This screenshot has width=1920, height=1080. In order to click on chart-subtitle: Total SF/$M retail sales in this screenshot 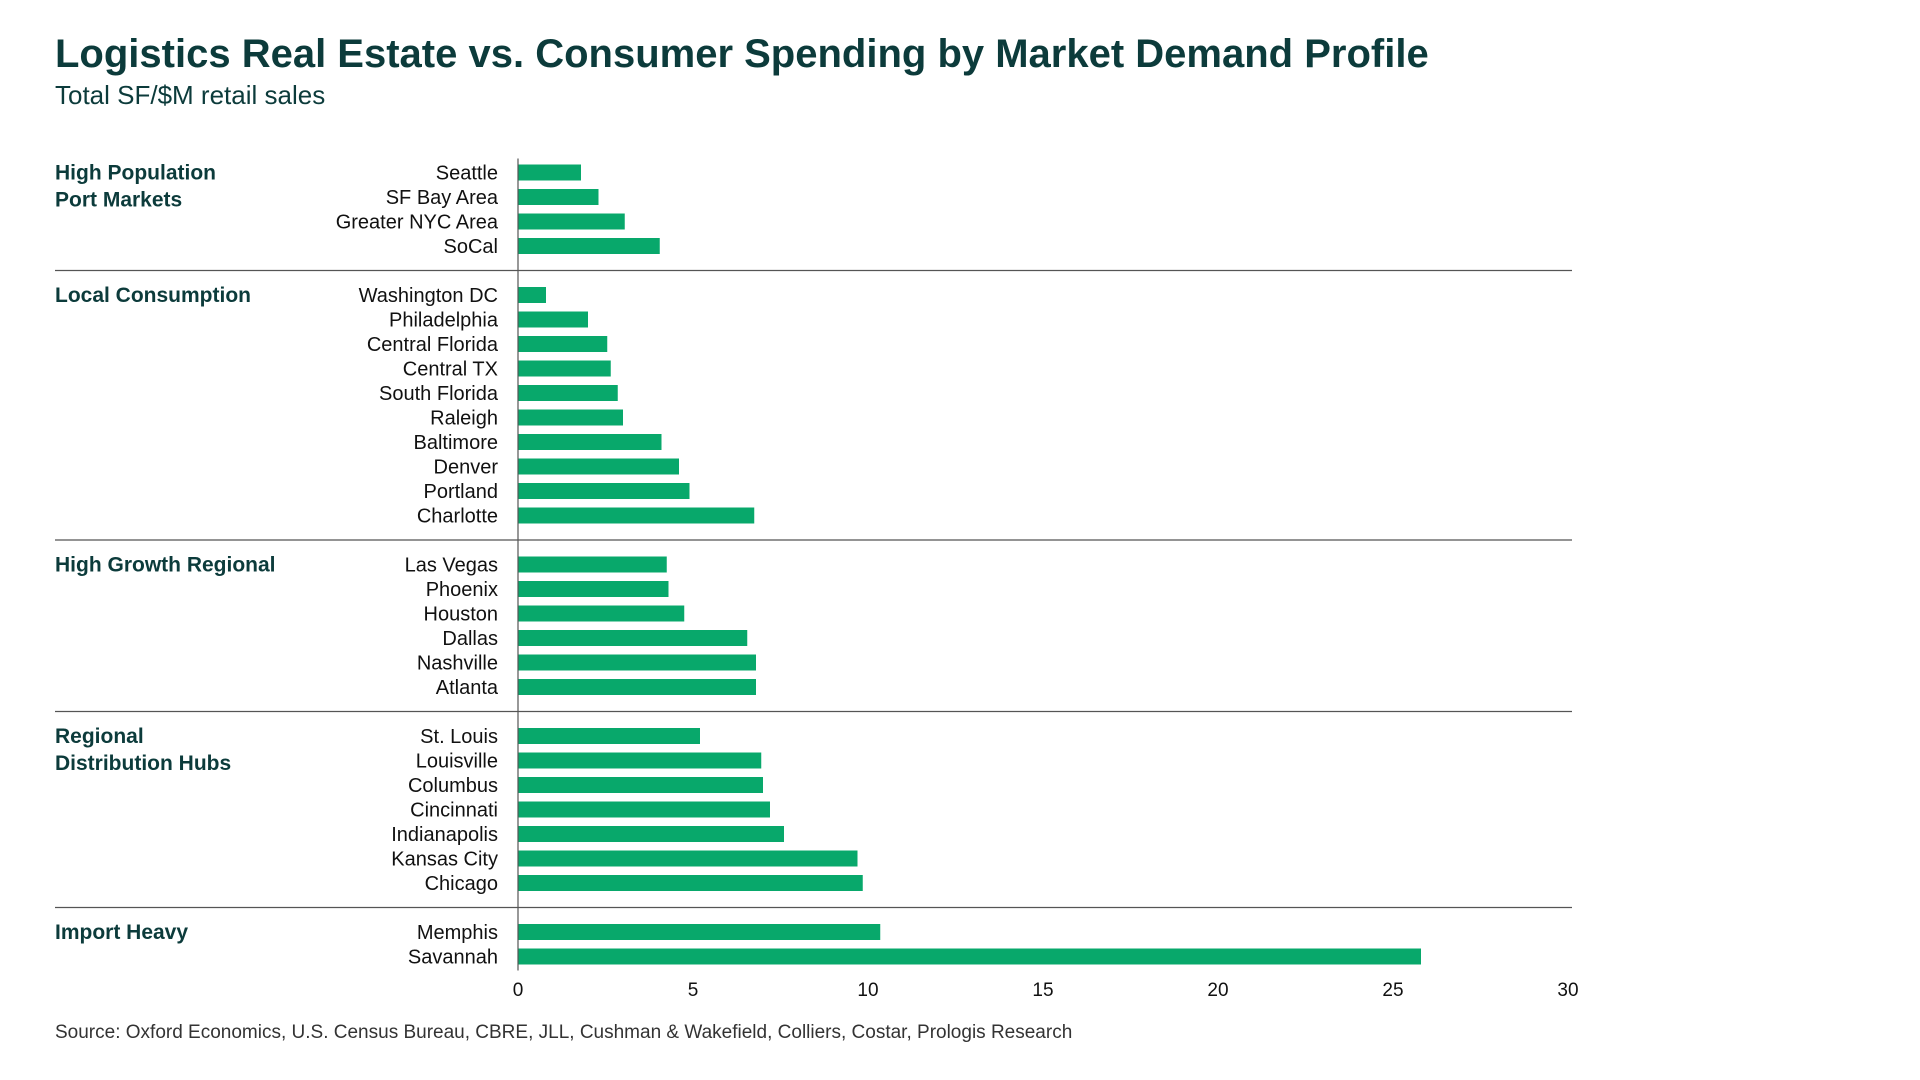, I will do `click(190, 95)`.